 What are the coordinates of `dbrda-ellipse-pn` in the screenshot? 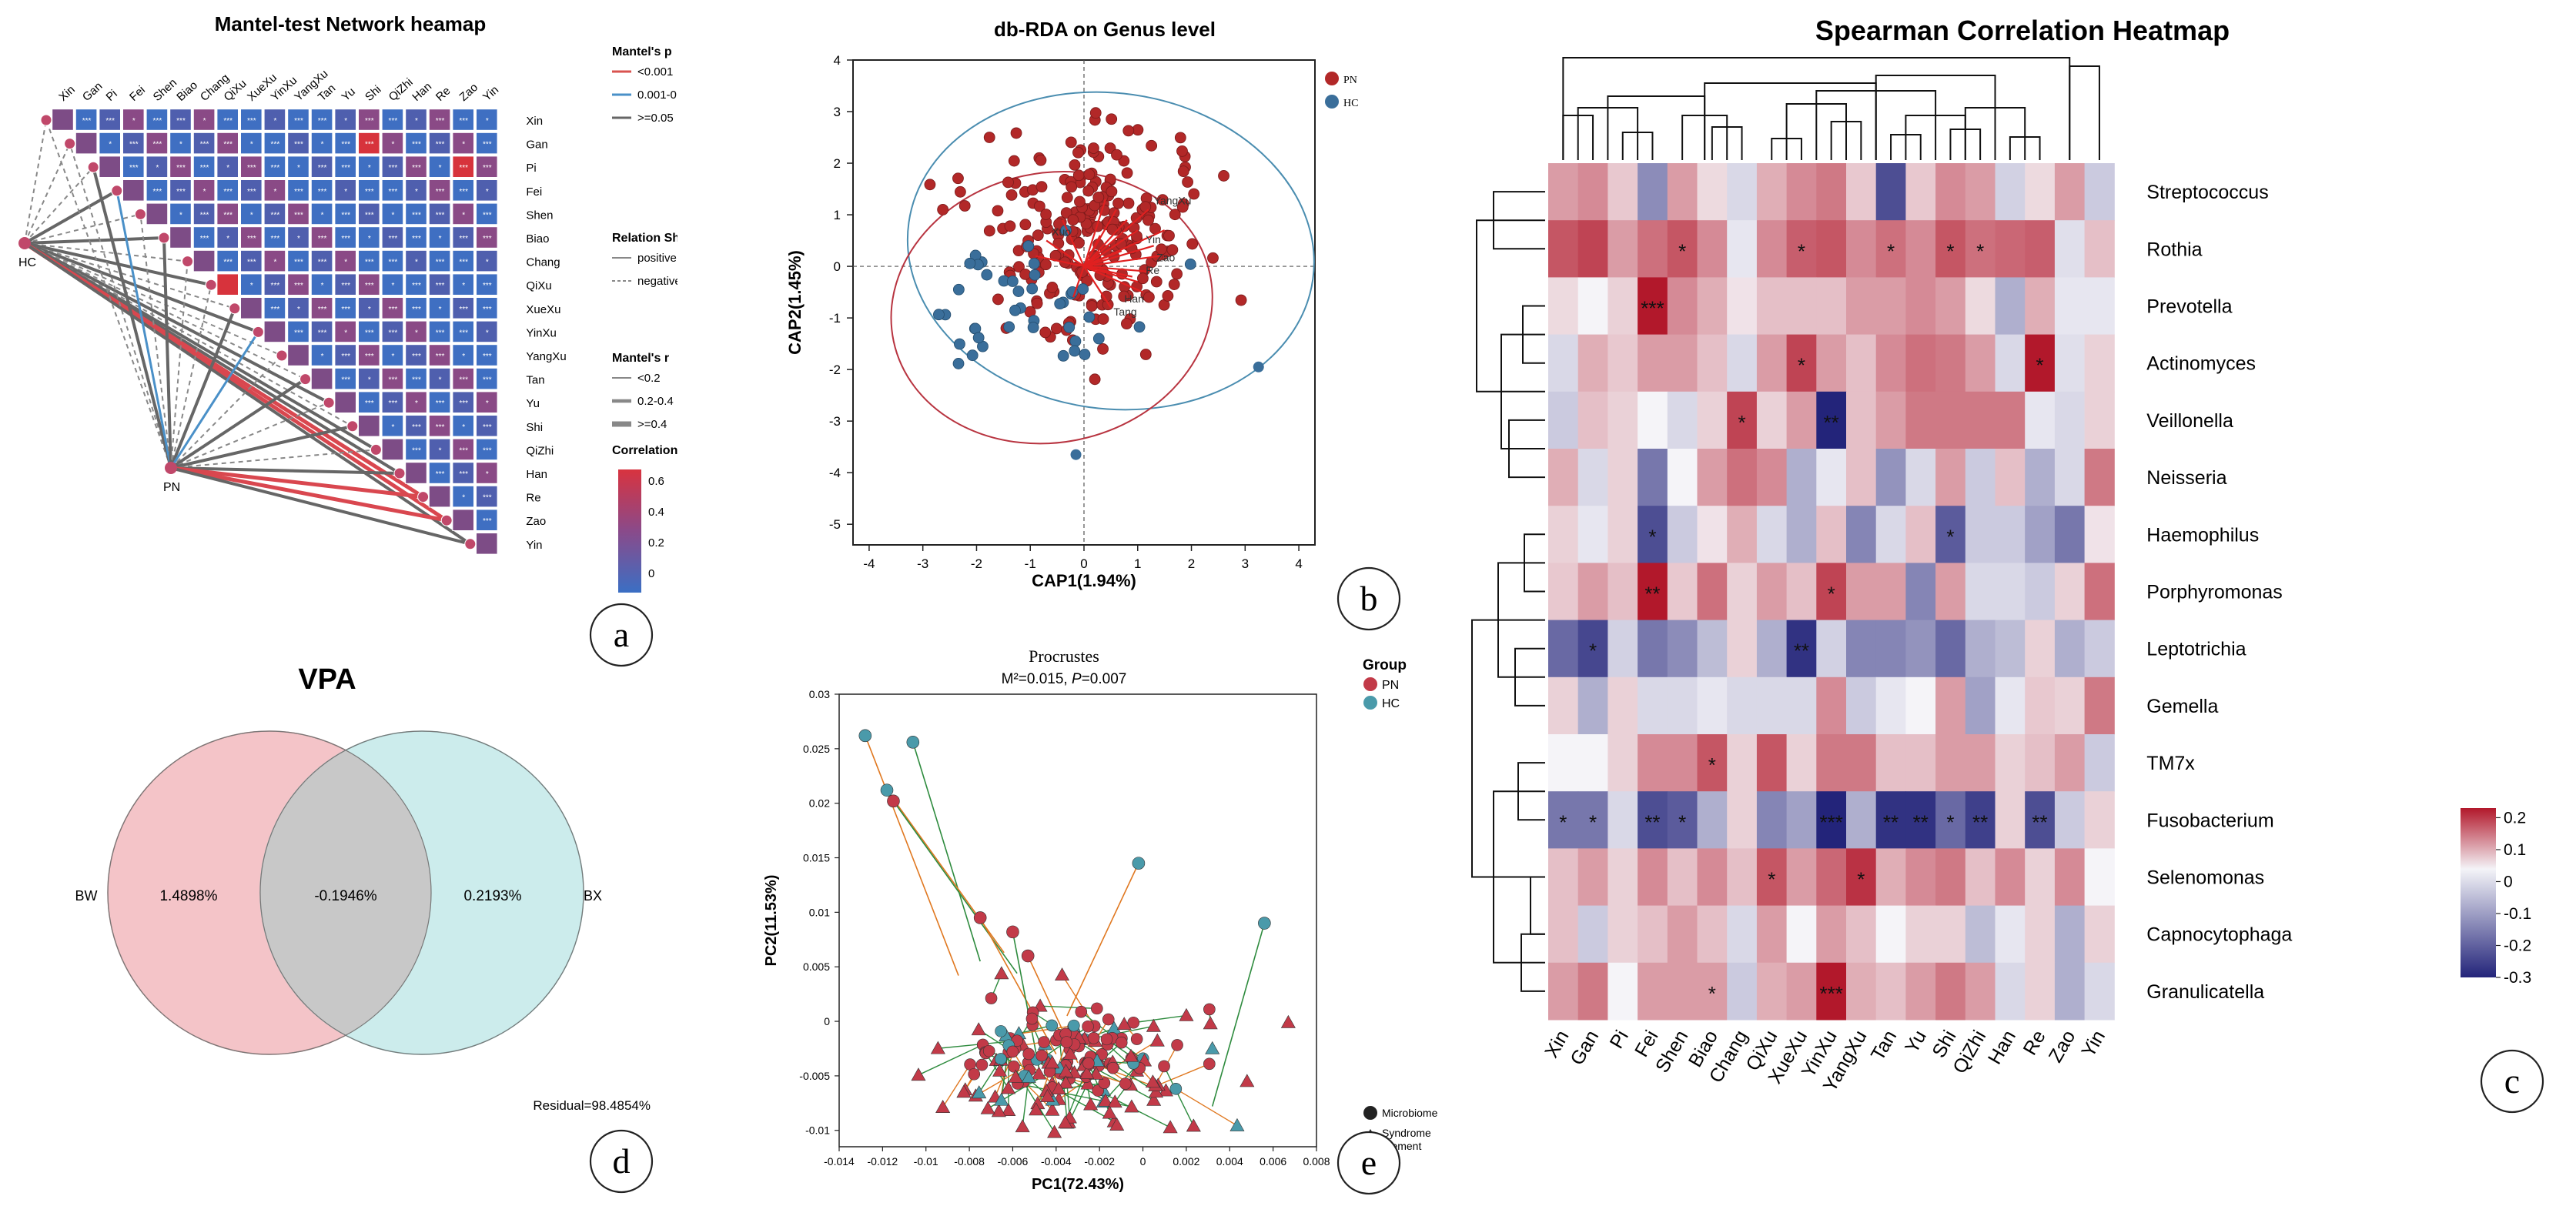 It's located at (1052, 308).